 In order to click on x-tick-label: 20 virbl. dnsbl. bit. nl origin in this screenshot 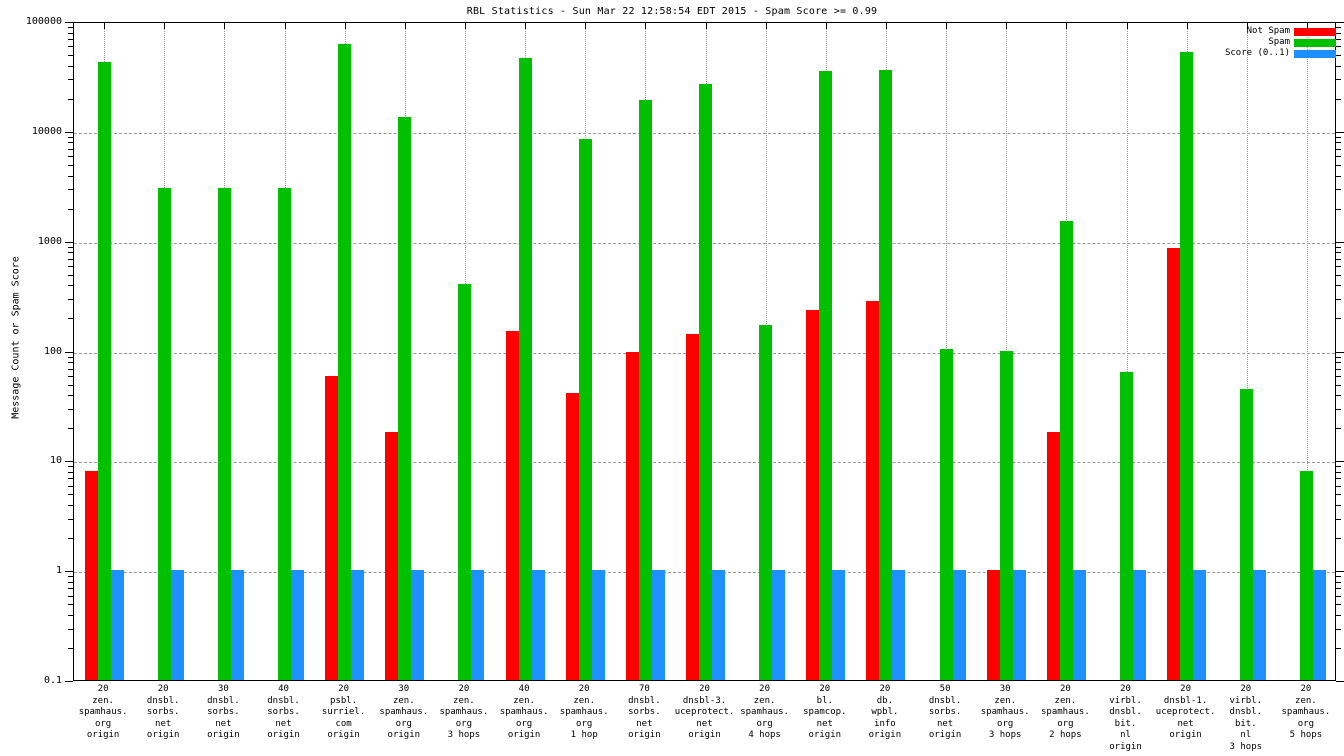, I will do `click(1125, 718)`.